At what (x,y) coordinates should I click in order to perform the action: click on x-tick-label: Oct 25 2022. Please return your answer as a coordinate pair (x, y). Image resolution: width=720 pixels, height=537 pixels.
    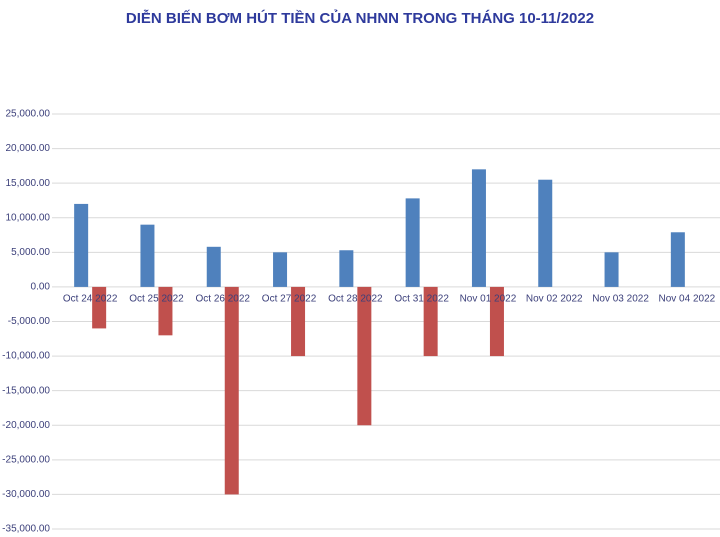
    Looking at the image, I should click on (156, 299).